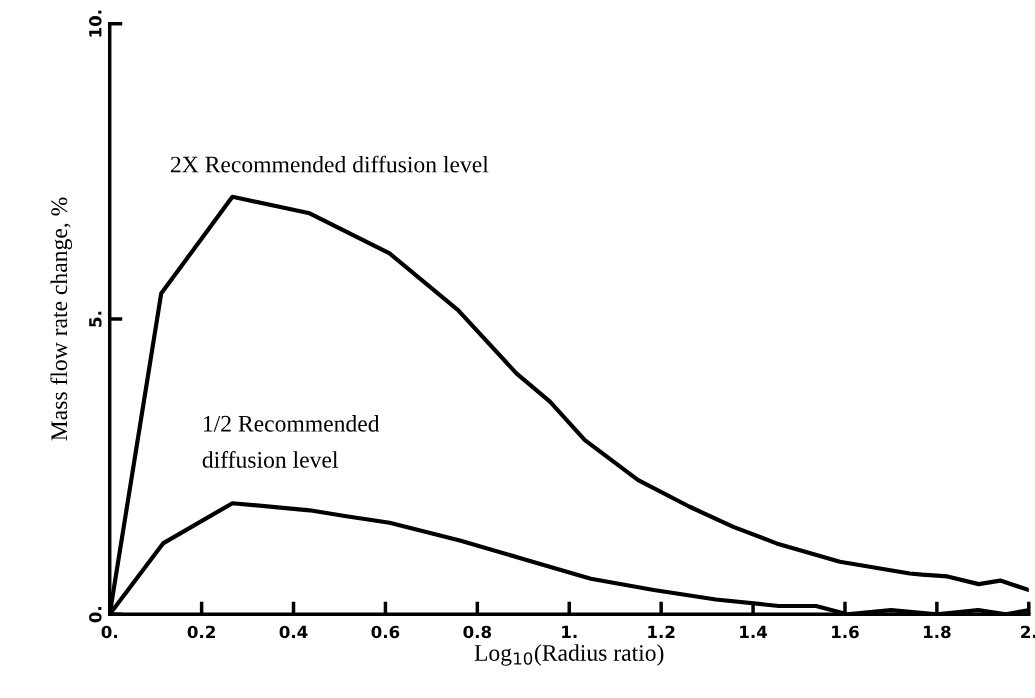 This screenshot has height=698, width=1035. What do you see at coordinates (291, 441) in the screenshot?
I see `series-label: 1/2 Recommended diffusion level` at bounding box center [291, 441].